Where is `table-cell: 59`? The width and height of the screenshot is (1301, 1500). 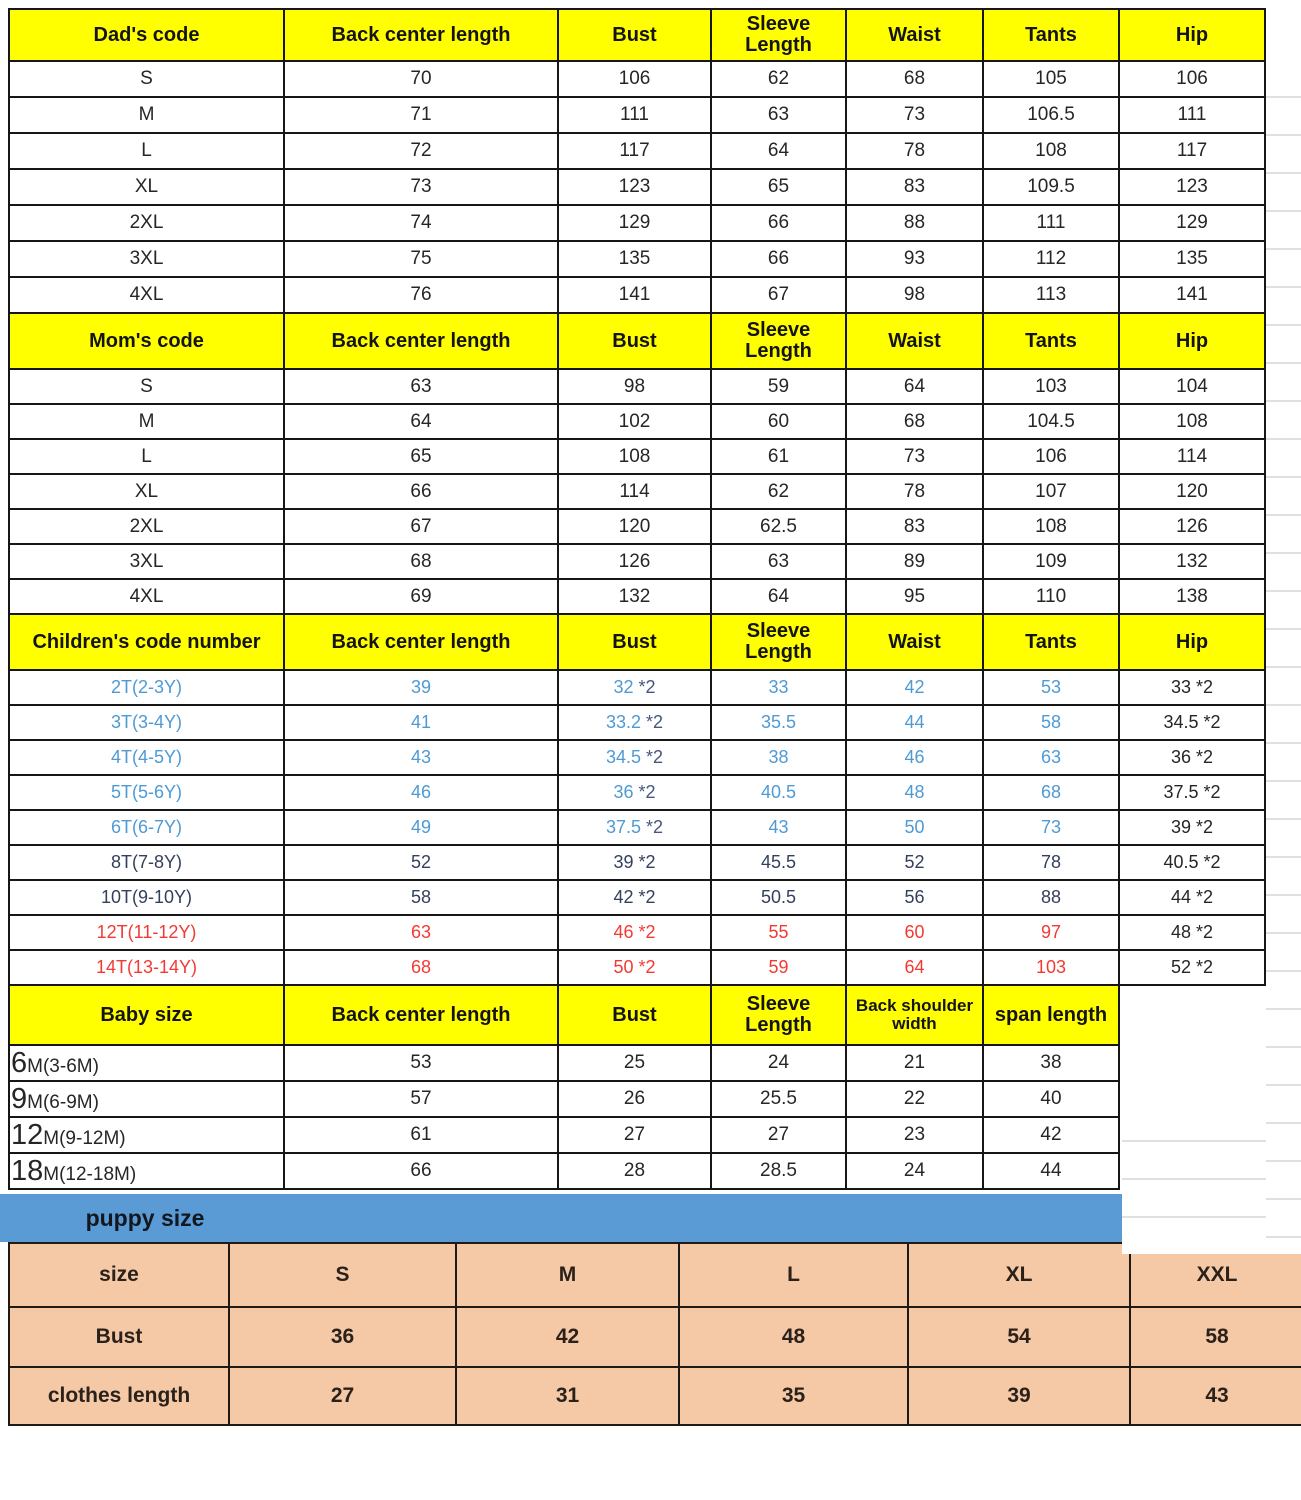 table-cell: 59 is located at coordinates (778, 386).